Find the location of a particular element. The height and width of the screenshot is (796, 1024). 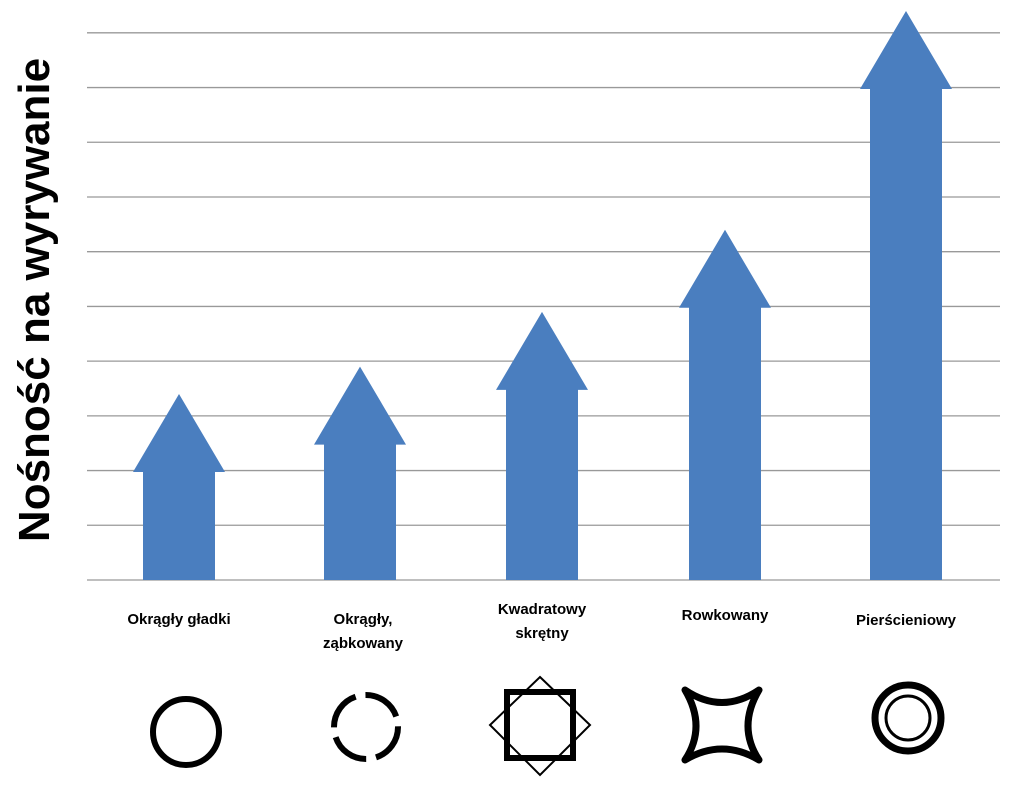

x-tick-label: Rowkowany is located at coordinates (725, 615).